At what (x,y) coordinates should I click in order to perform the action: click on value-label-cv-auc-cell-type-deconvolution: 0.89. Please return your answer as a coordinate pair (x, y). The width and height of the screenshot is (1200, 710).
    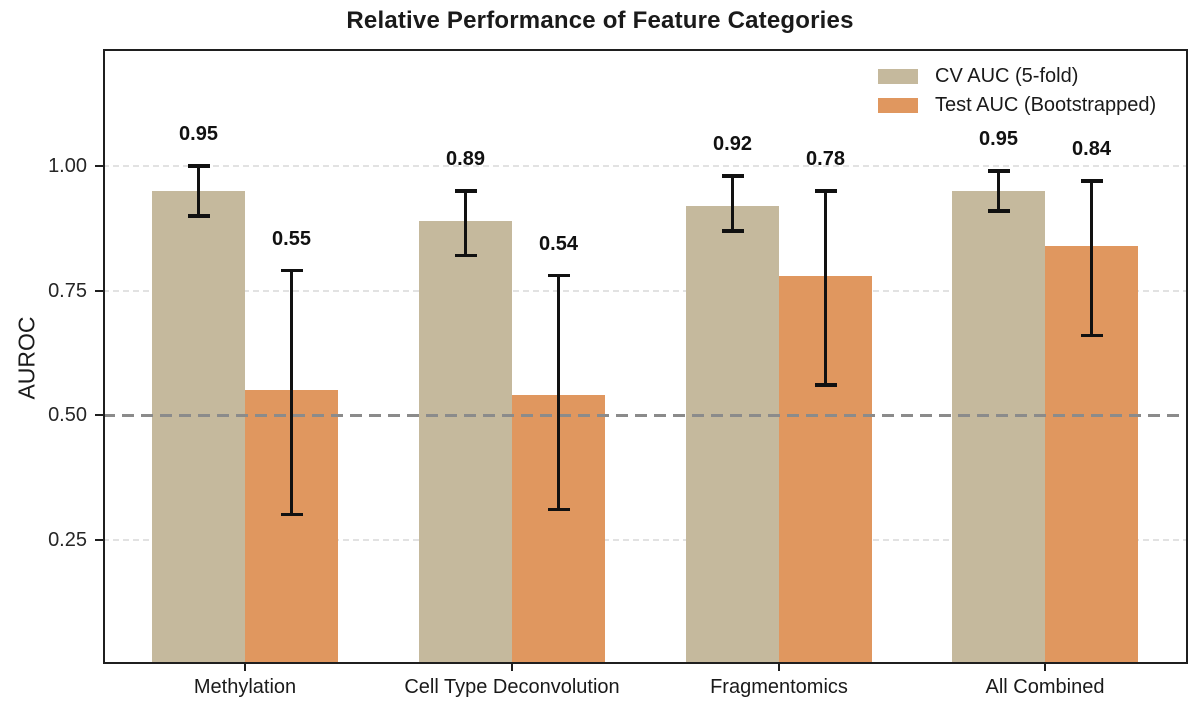
    Looking at the image, I should click on (465, 158).